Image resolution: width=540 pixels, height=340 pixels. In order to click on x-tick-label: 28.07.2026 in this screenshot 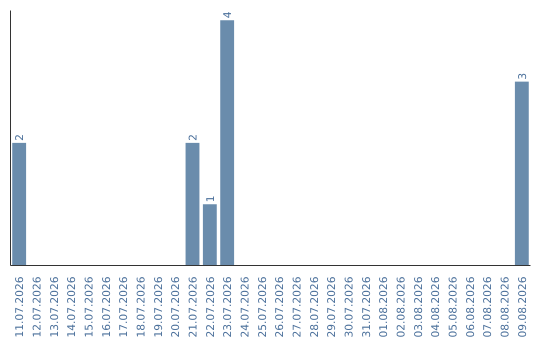, I will do `click(314, 307)`.